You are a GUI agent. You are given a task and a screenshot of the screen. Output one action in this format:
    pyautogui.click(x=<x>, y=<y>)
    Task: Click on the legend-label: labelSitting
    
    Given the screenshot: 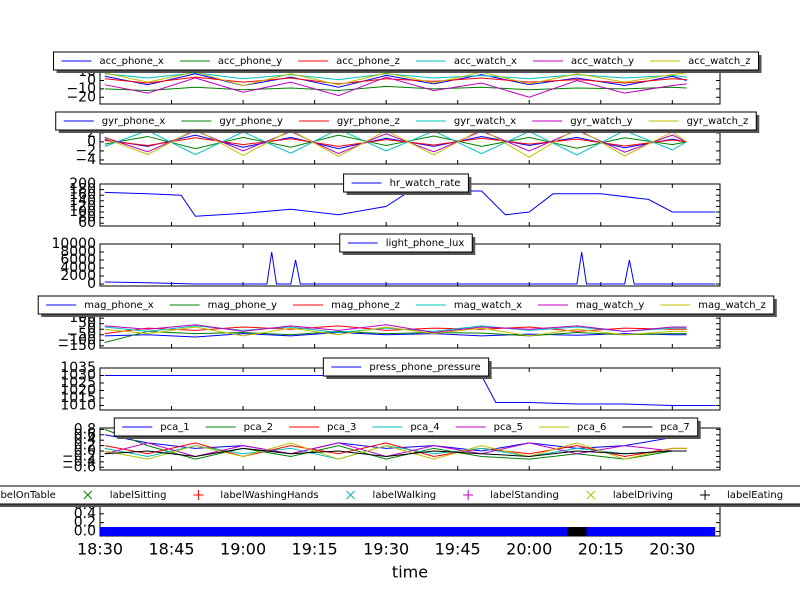 What is the action you would take?
    pyautogui.click(x=138, y=495)
    